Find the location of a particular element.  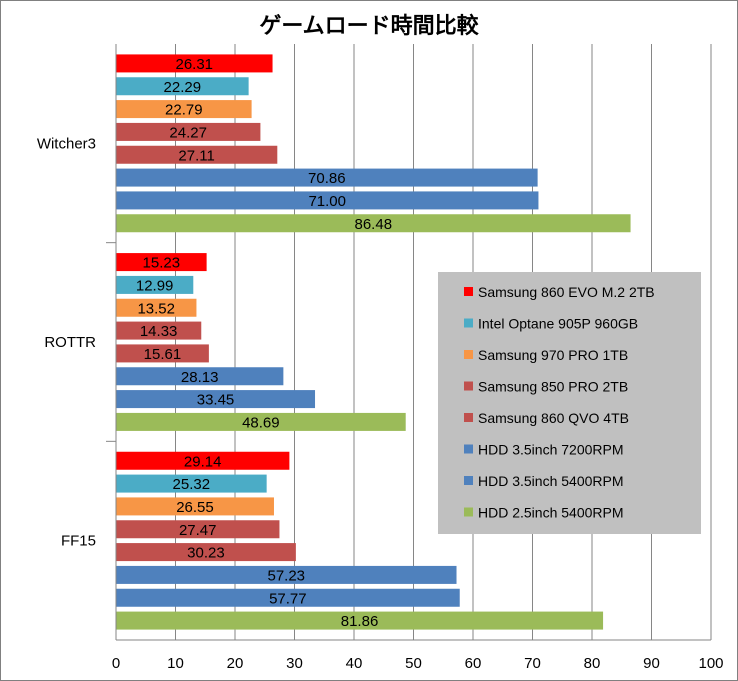

x-tick-label: 30 is located at coordinates (294, 663).